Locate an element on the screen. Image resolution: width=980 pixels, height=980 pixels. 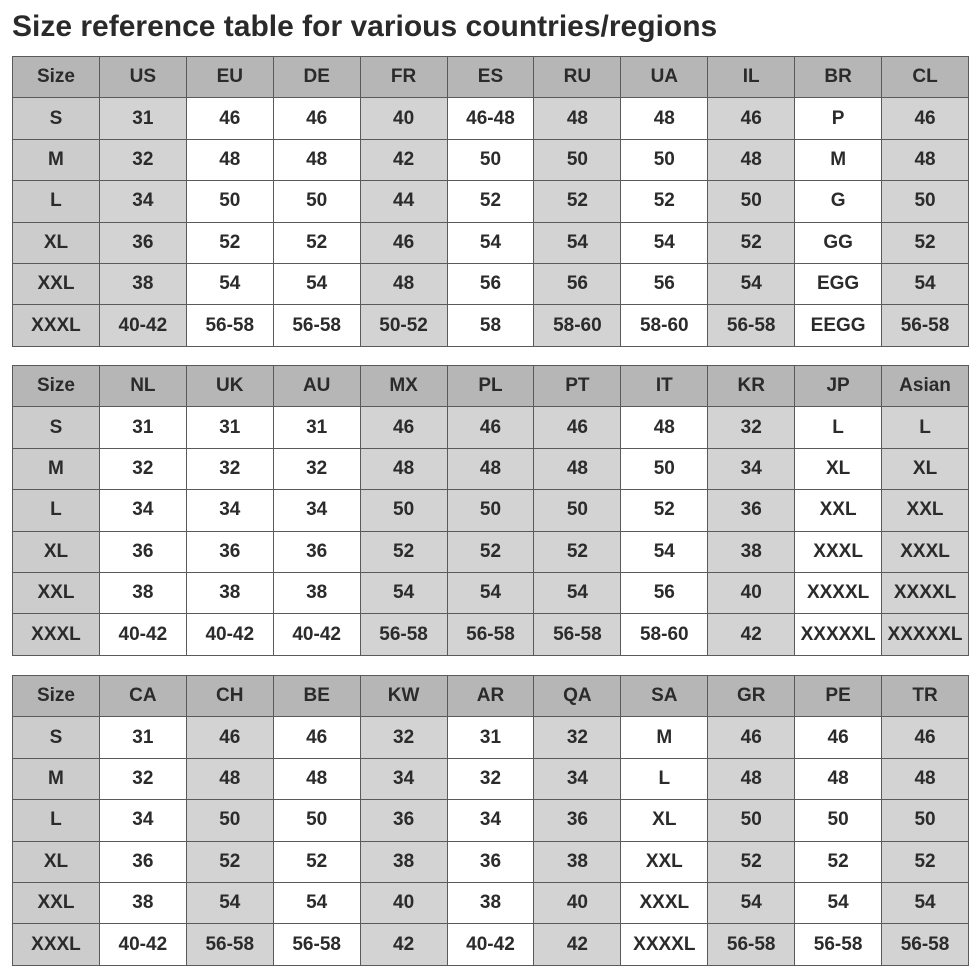
size-value-cell: XXL is located at coordinates (664, 861).